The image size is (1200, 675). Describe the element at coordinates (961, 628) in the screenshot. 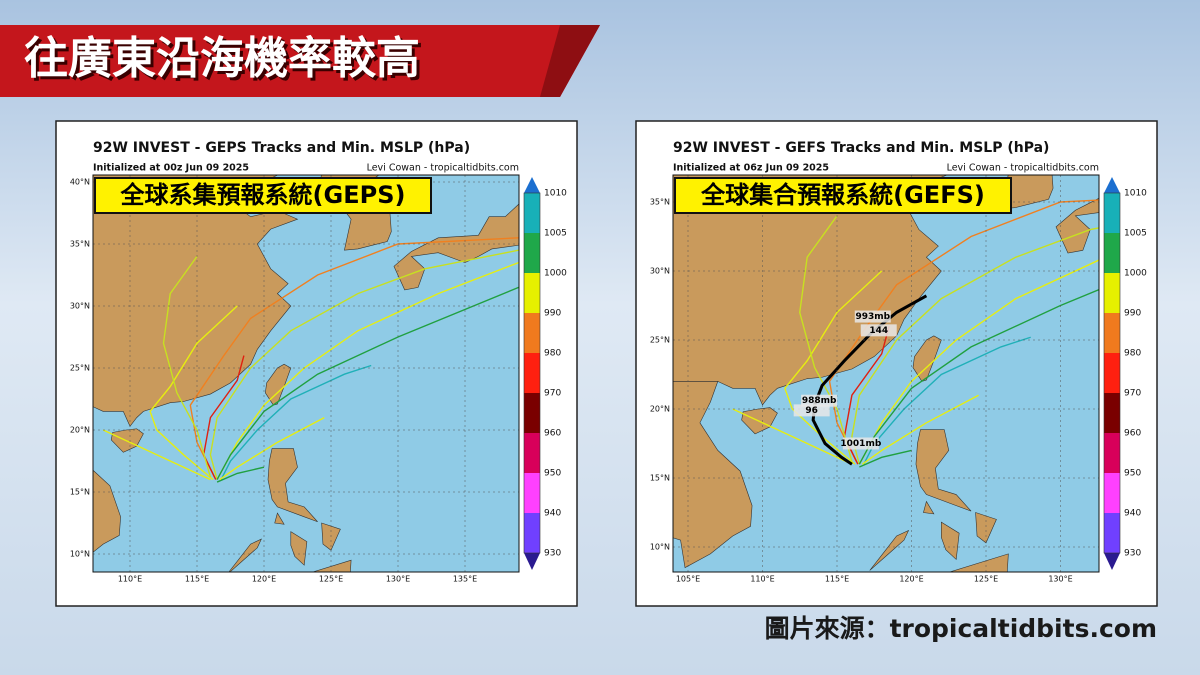

I see `source: 圖片來源：tropicaltidbits.com` at that location.